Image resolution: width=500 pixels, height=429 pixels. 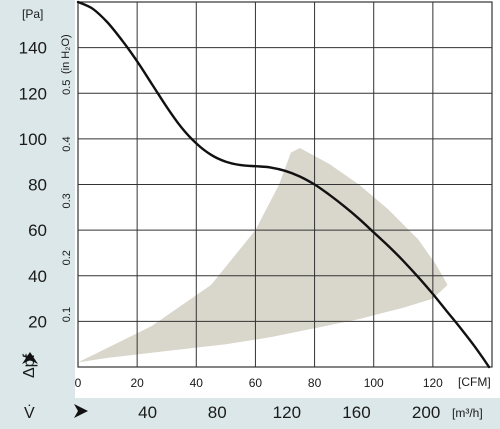 What do you see at coordinates (250, 413) in the screenshot?
I see `bottom-axis-band` at bounding box center [250, 413].